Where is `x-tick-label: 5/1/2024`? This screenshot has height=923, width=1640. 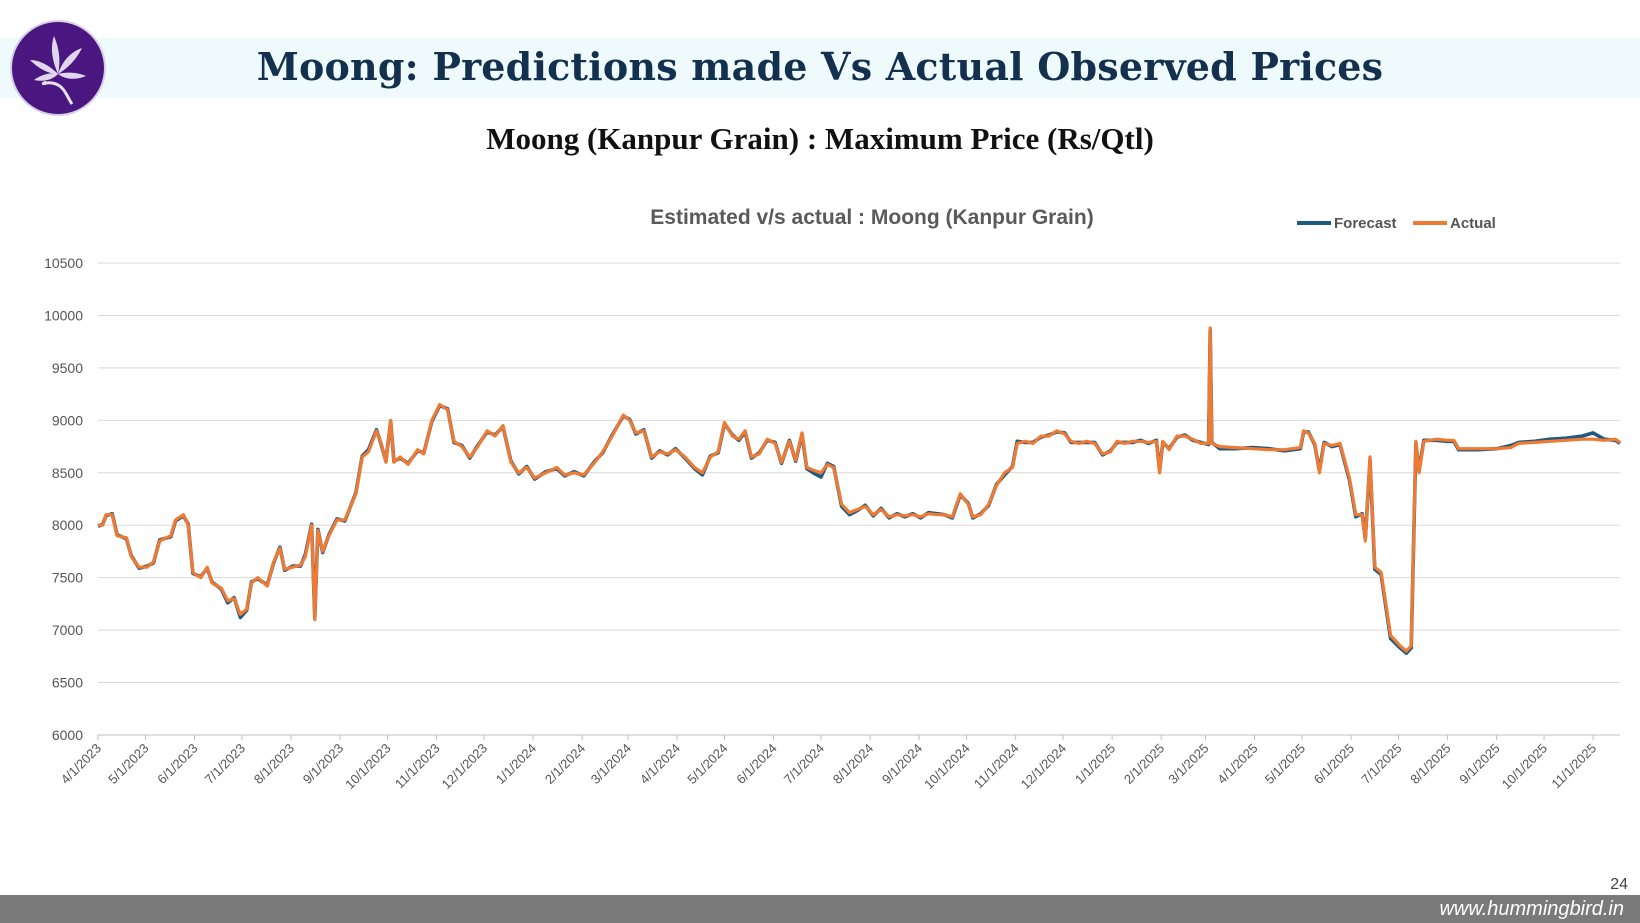 x-tick-label: 5/1/2024 is located at coordinates (707, 764).